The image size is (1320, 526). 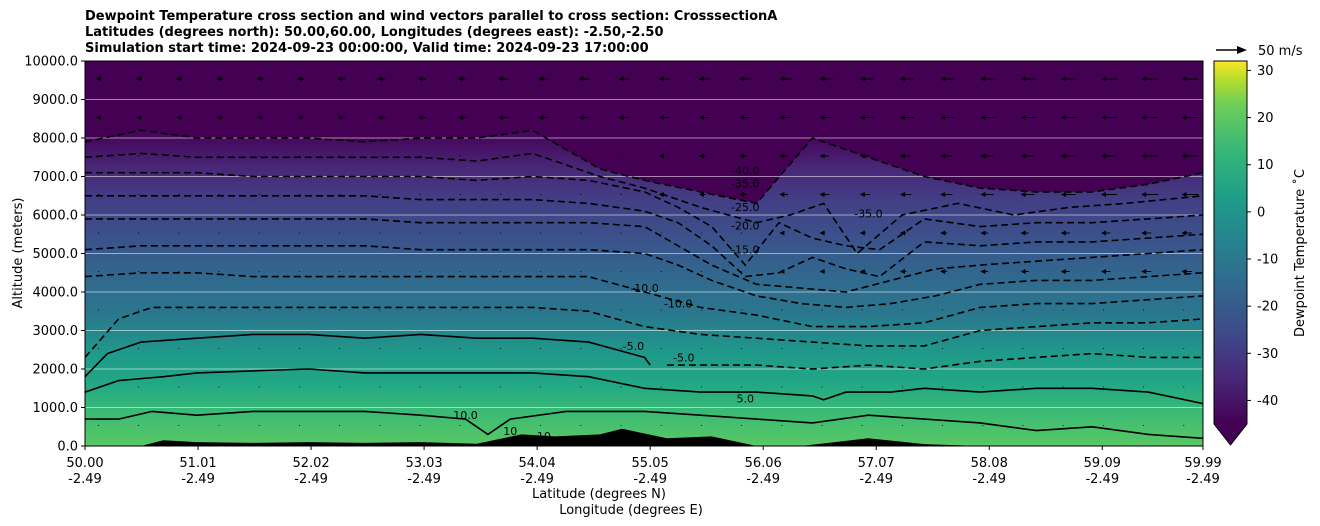 I want to click on contour-label: -40.0, so click(x=745, y=171).